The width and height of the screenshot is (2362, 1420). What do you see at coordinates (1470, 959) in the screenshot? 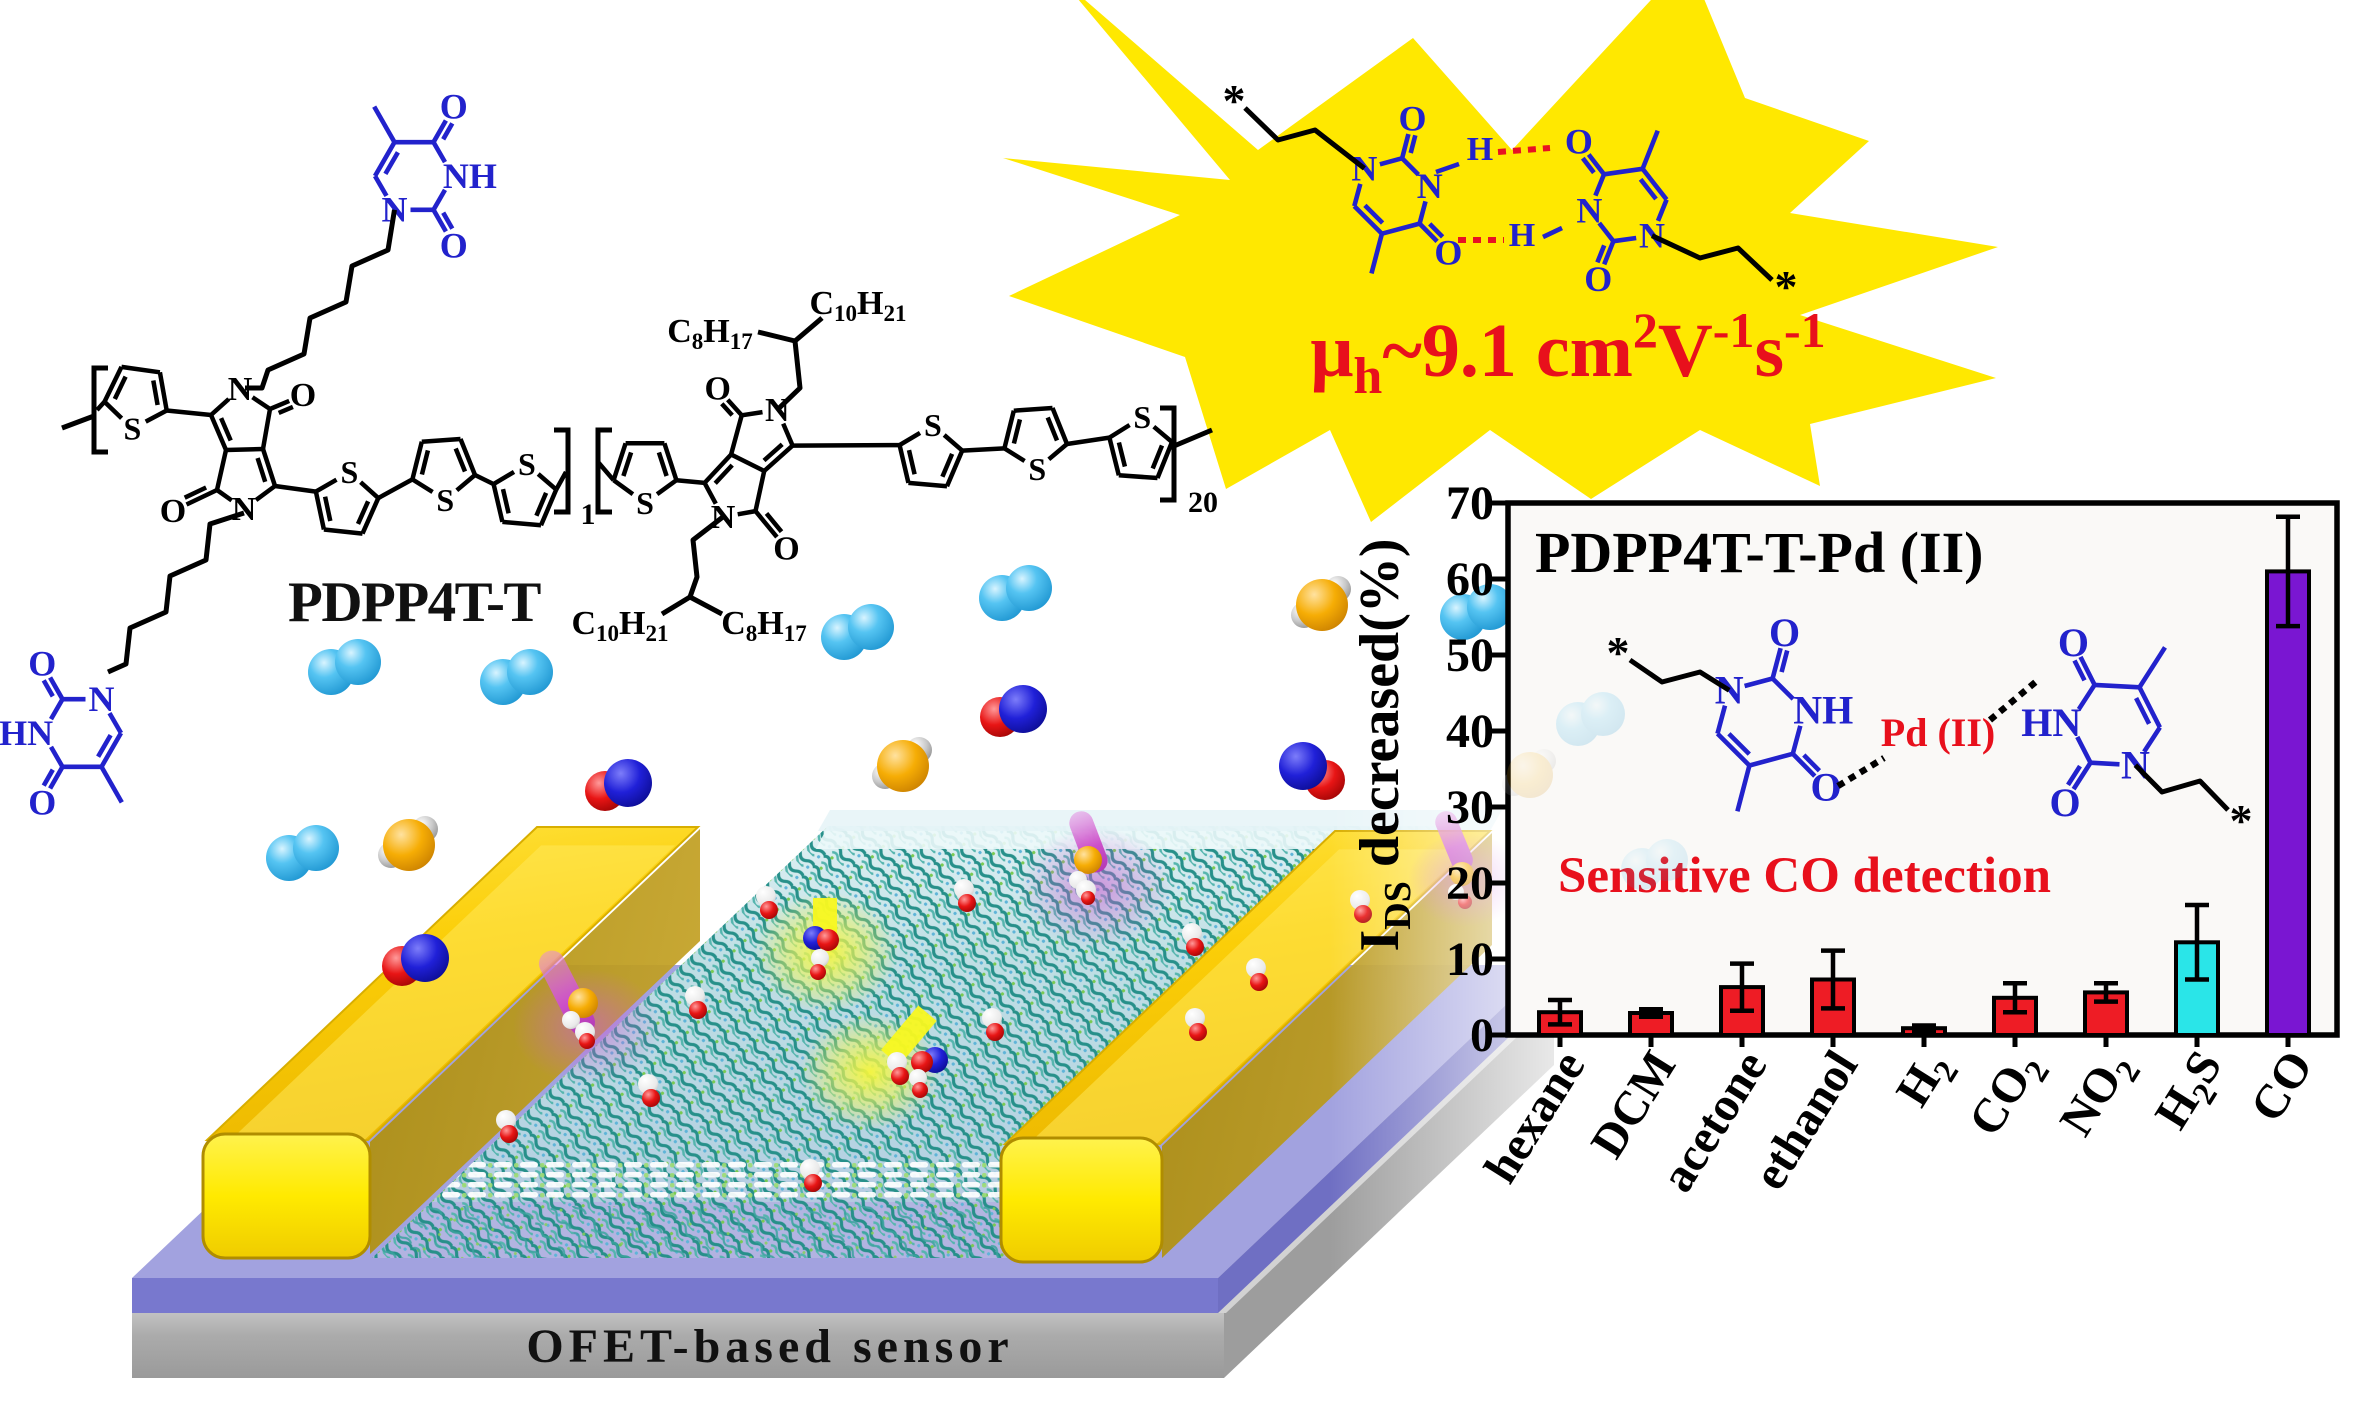
I see `svg-text: 10` at bounding box center [1470, 959].